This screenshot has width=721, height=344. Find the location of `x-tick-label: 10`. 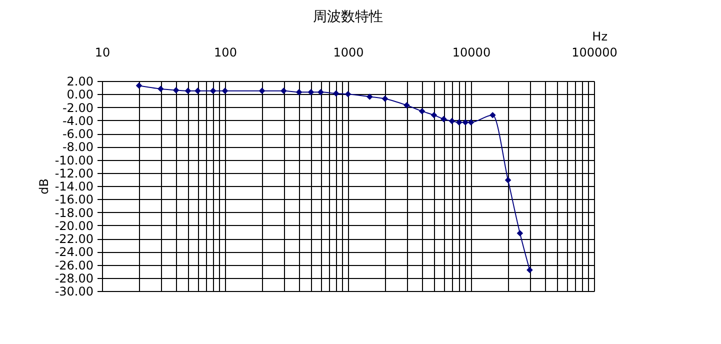

x-tick-label: 10 is located at coordinates (102, 53).